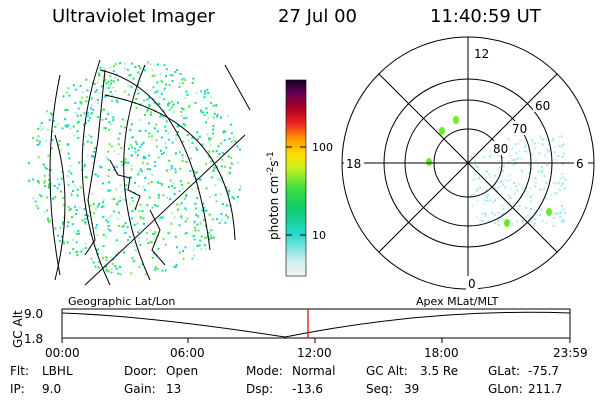 Image resolution: width=600 pixels, height=400 pixels. Describe the element at coordinates (316, 324) in the screenshot. I see `altitude-curve` at that location.